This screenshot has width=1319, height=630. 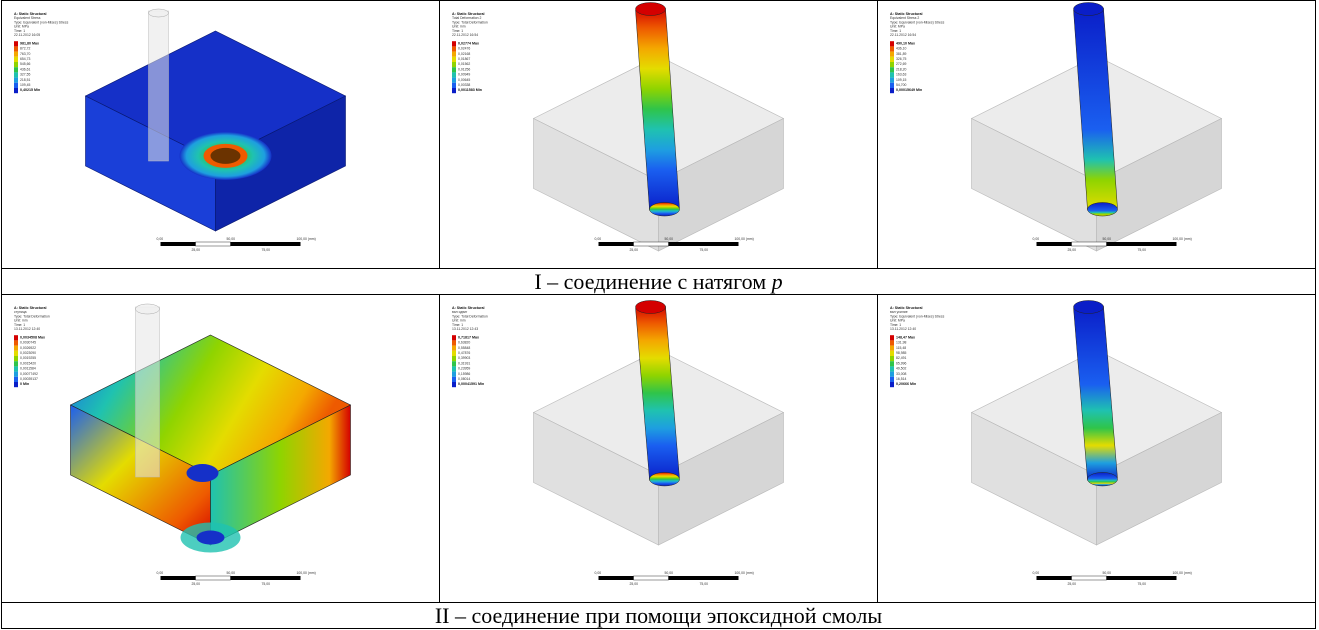 I want to click on legend-value: 0,02476, so click(x=464, y=49).